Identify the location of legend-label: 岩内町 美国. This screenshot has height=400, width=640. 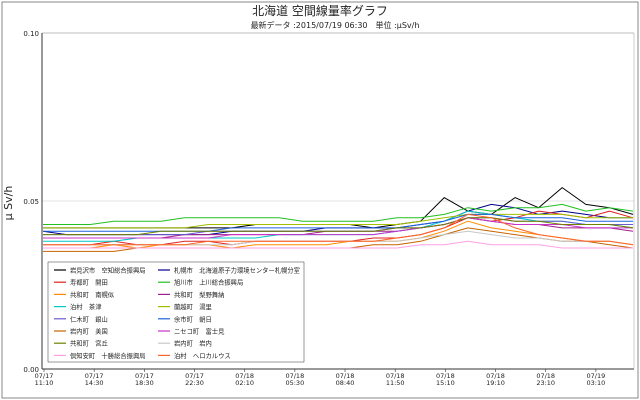
(89, 331).